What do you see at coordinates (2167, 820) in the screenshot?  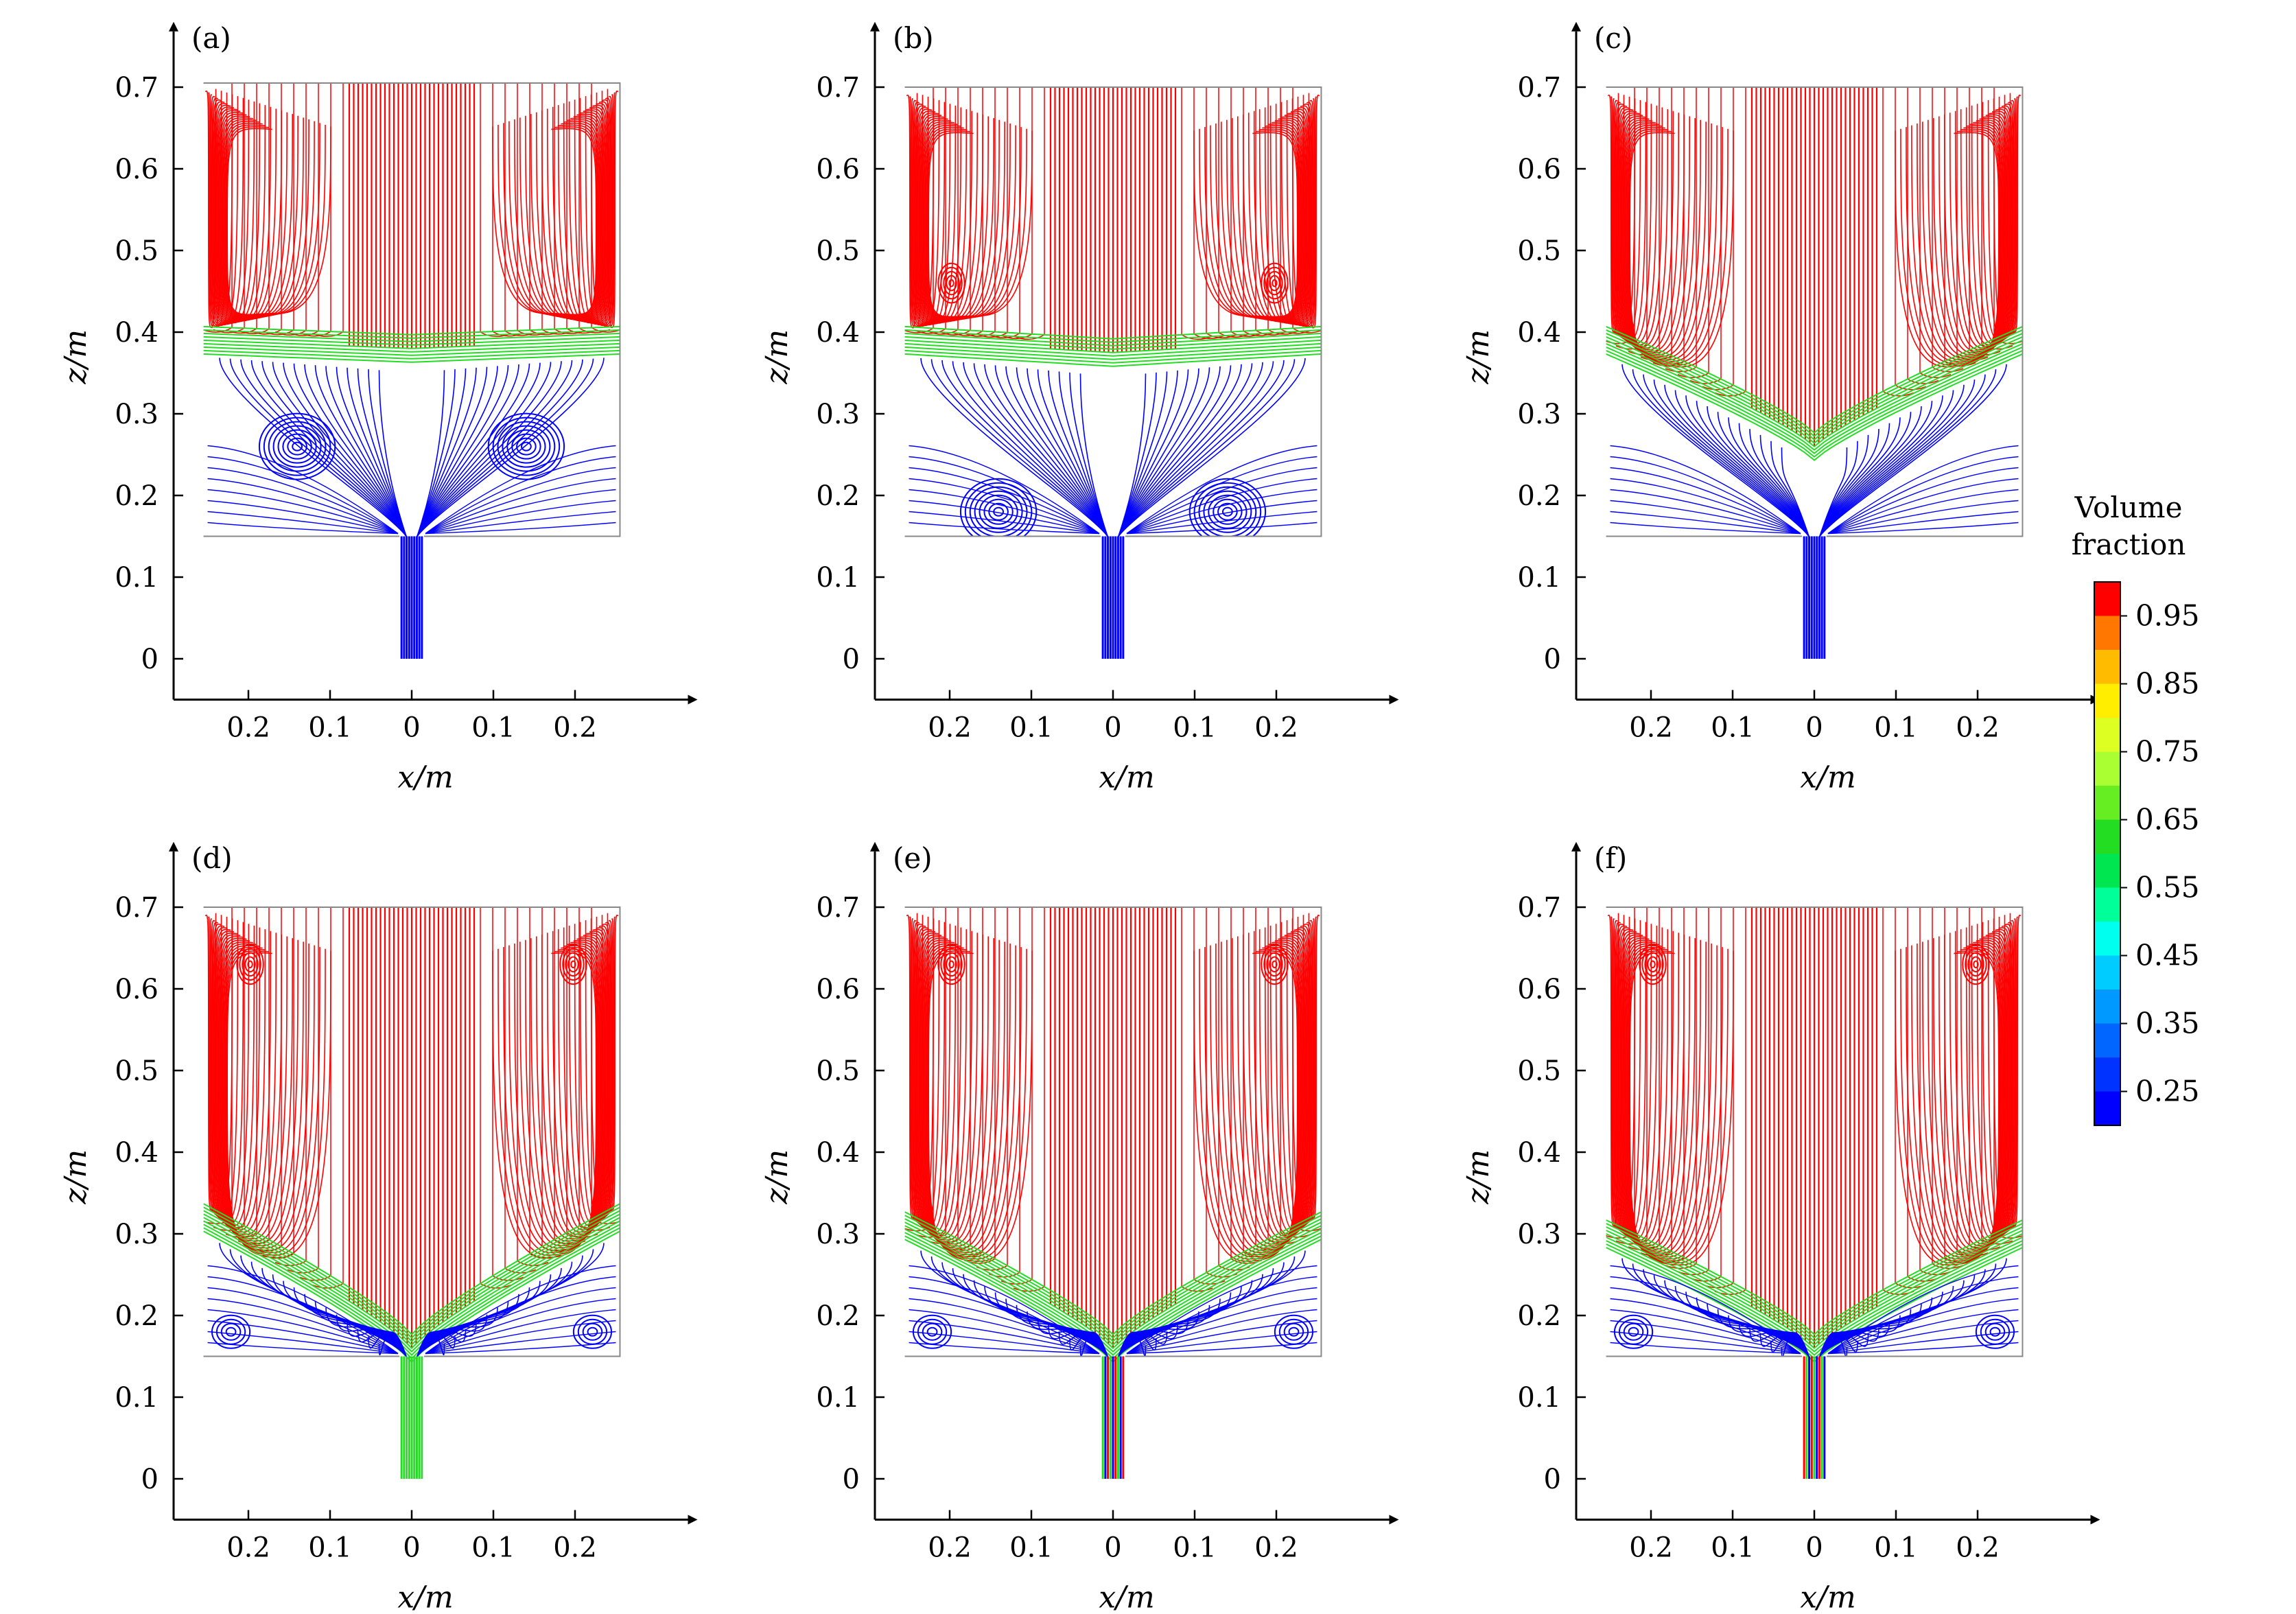 I see `colorbar-tick-label: 0.65` at bounding box center [2167, 820].